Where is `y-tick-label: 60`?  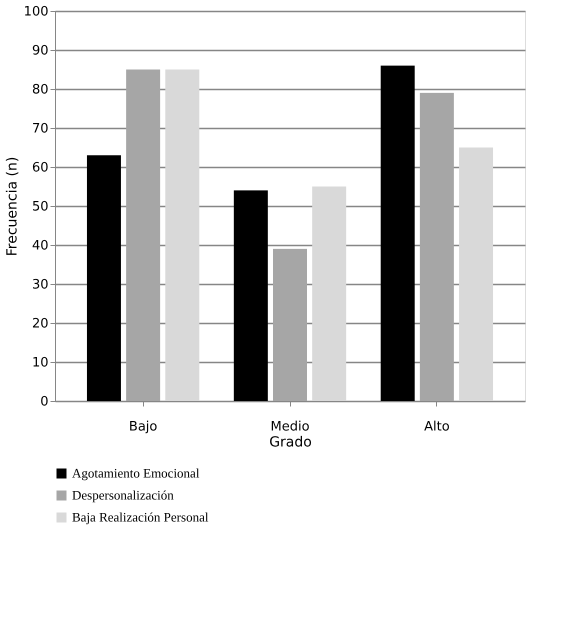
y-tick-label: 60 is located at coordinates (40, 168).